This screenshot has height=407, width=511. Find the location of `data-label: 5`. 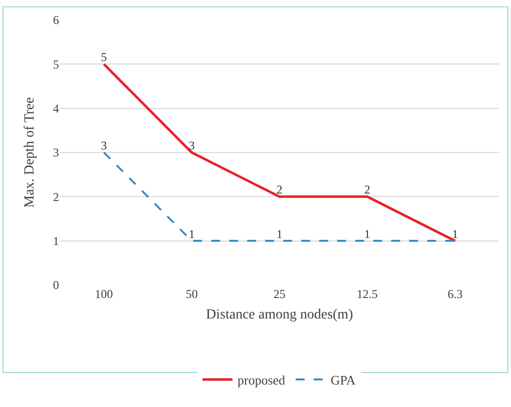

data-label: 5 is located at coordinates (103, 57).